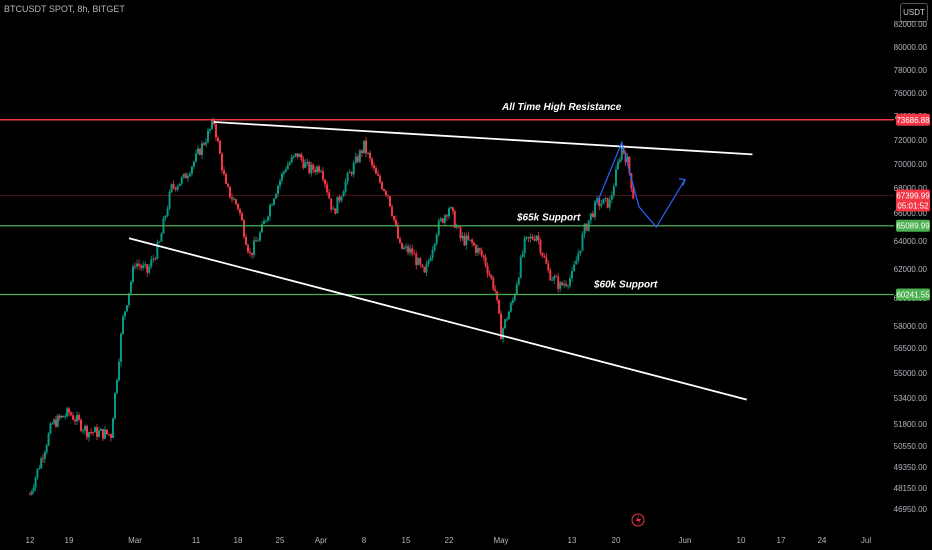 The width and height of the screenshot is (932, 550). I want to click on y-tick-label: 46950.00, so click(911, 509).